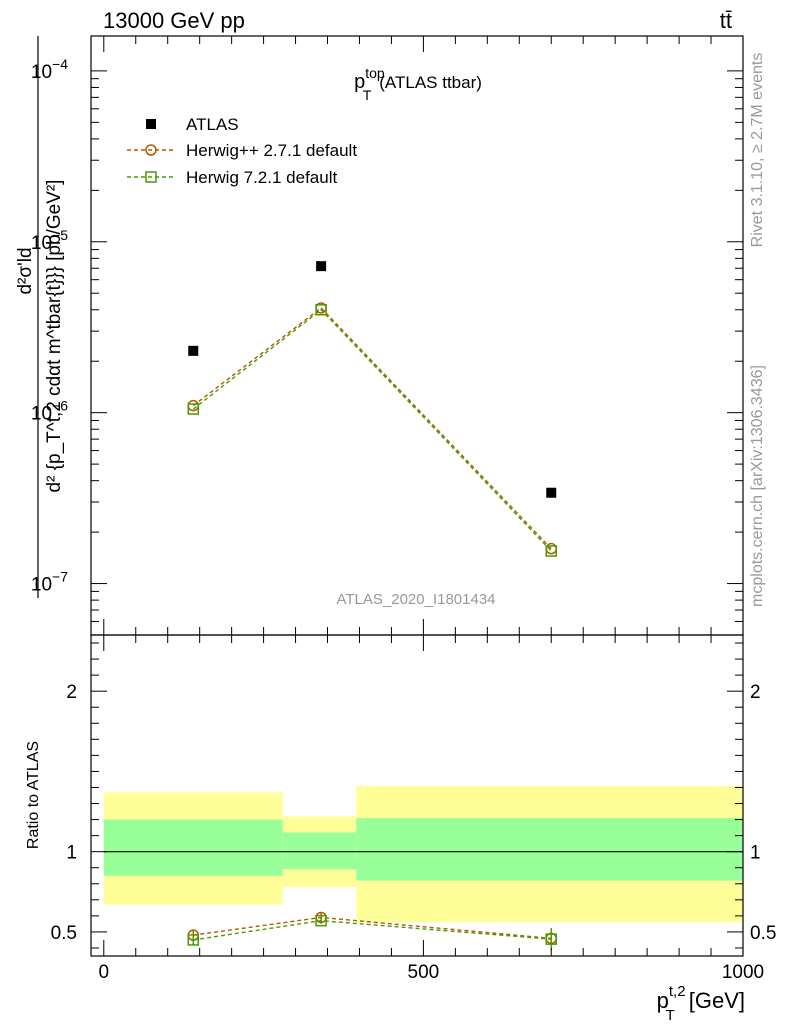 Image resolution: width=786 pixels, height=1024 pixels. What do you see at coordinates (757, 486) in the screenshot?
I see `source-label: mcplots.cern.ch [arXiv:1306.3436]` at bounding box center [757, 486].